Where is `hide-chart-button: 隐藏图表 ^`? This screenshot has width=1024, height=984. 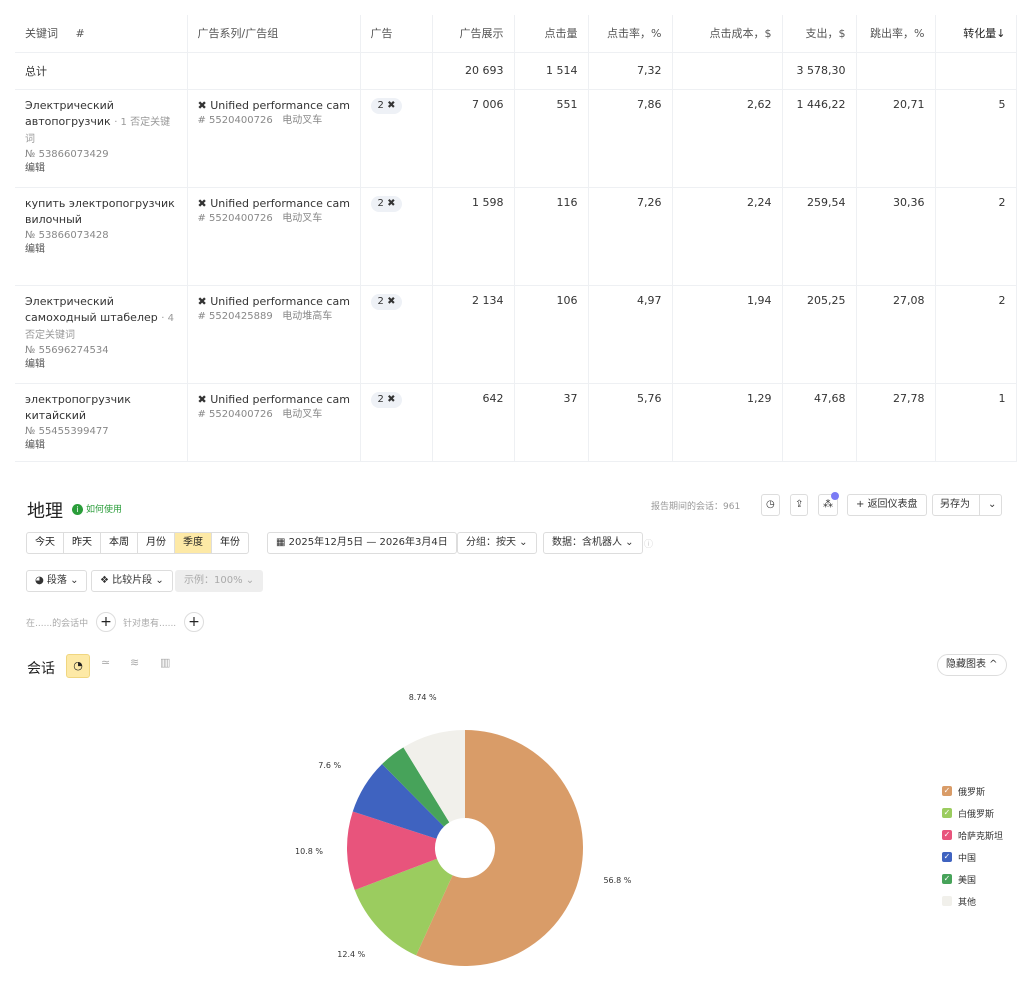
hide-chart-button: 隐藏图表 ^ is located at coordinates (972, 665).